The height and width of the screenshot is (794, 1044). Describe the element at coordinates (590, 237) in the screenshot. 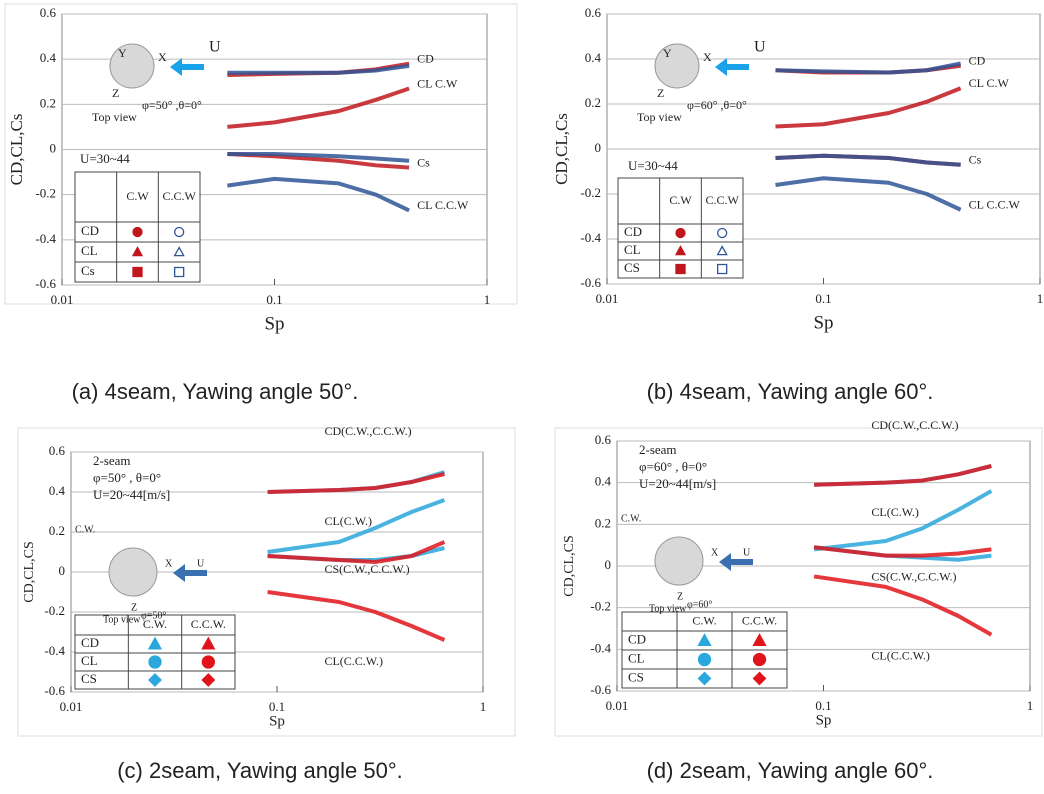

I see `y-tick-label: -0.4` at that location.